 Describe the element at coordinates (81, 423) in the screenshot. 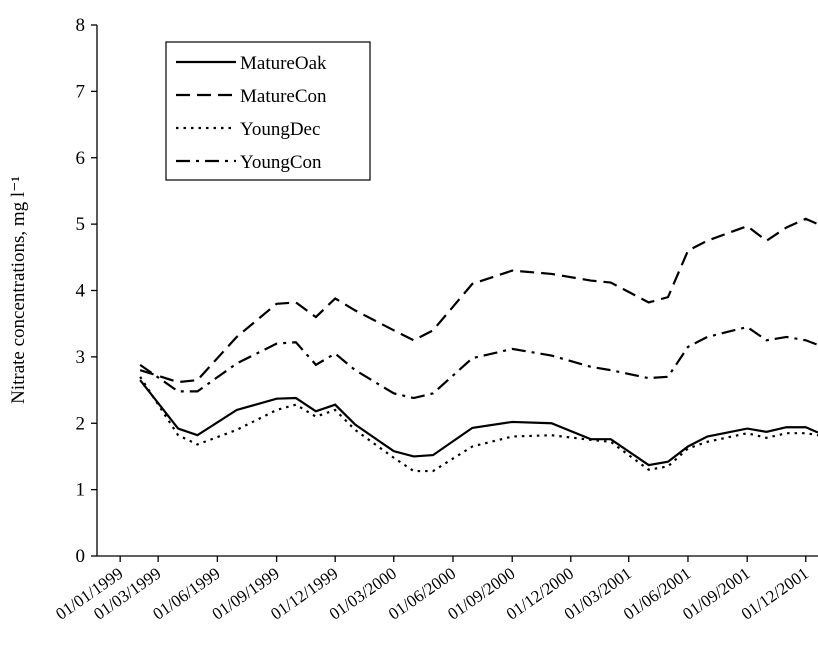

I see `y-tick-label: 2` at that location.